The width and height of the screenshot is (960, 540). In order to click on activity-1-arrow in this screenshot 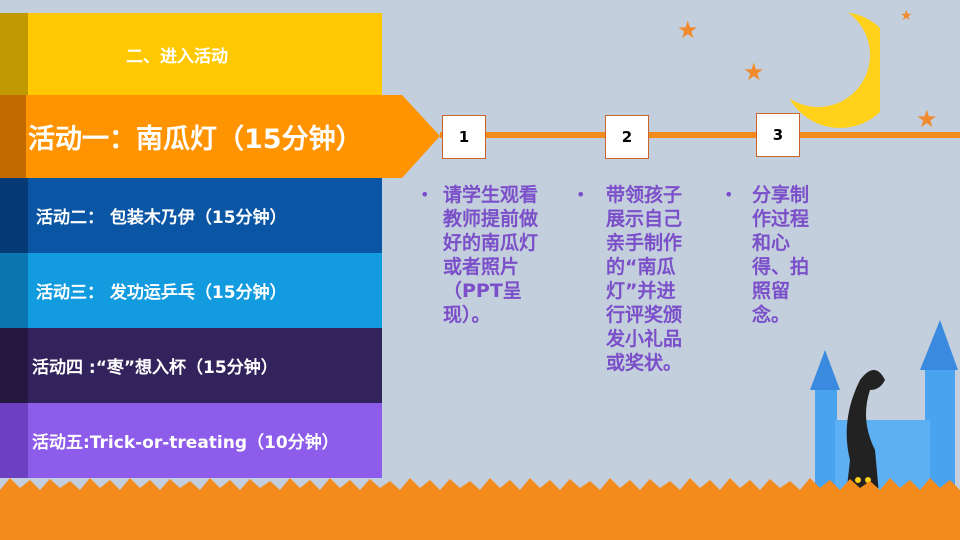, I will do `click(220, 136)`.